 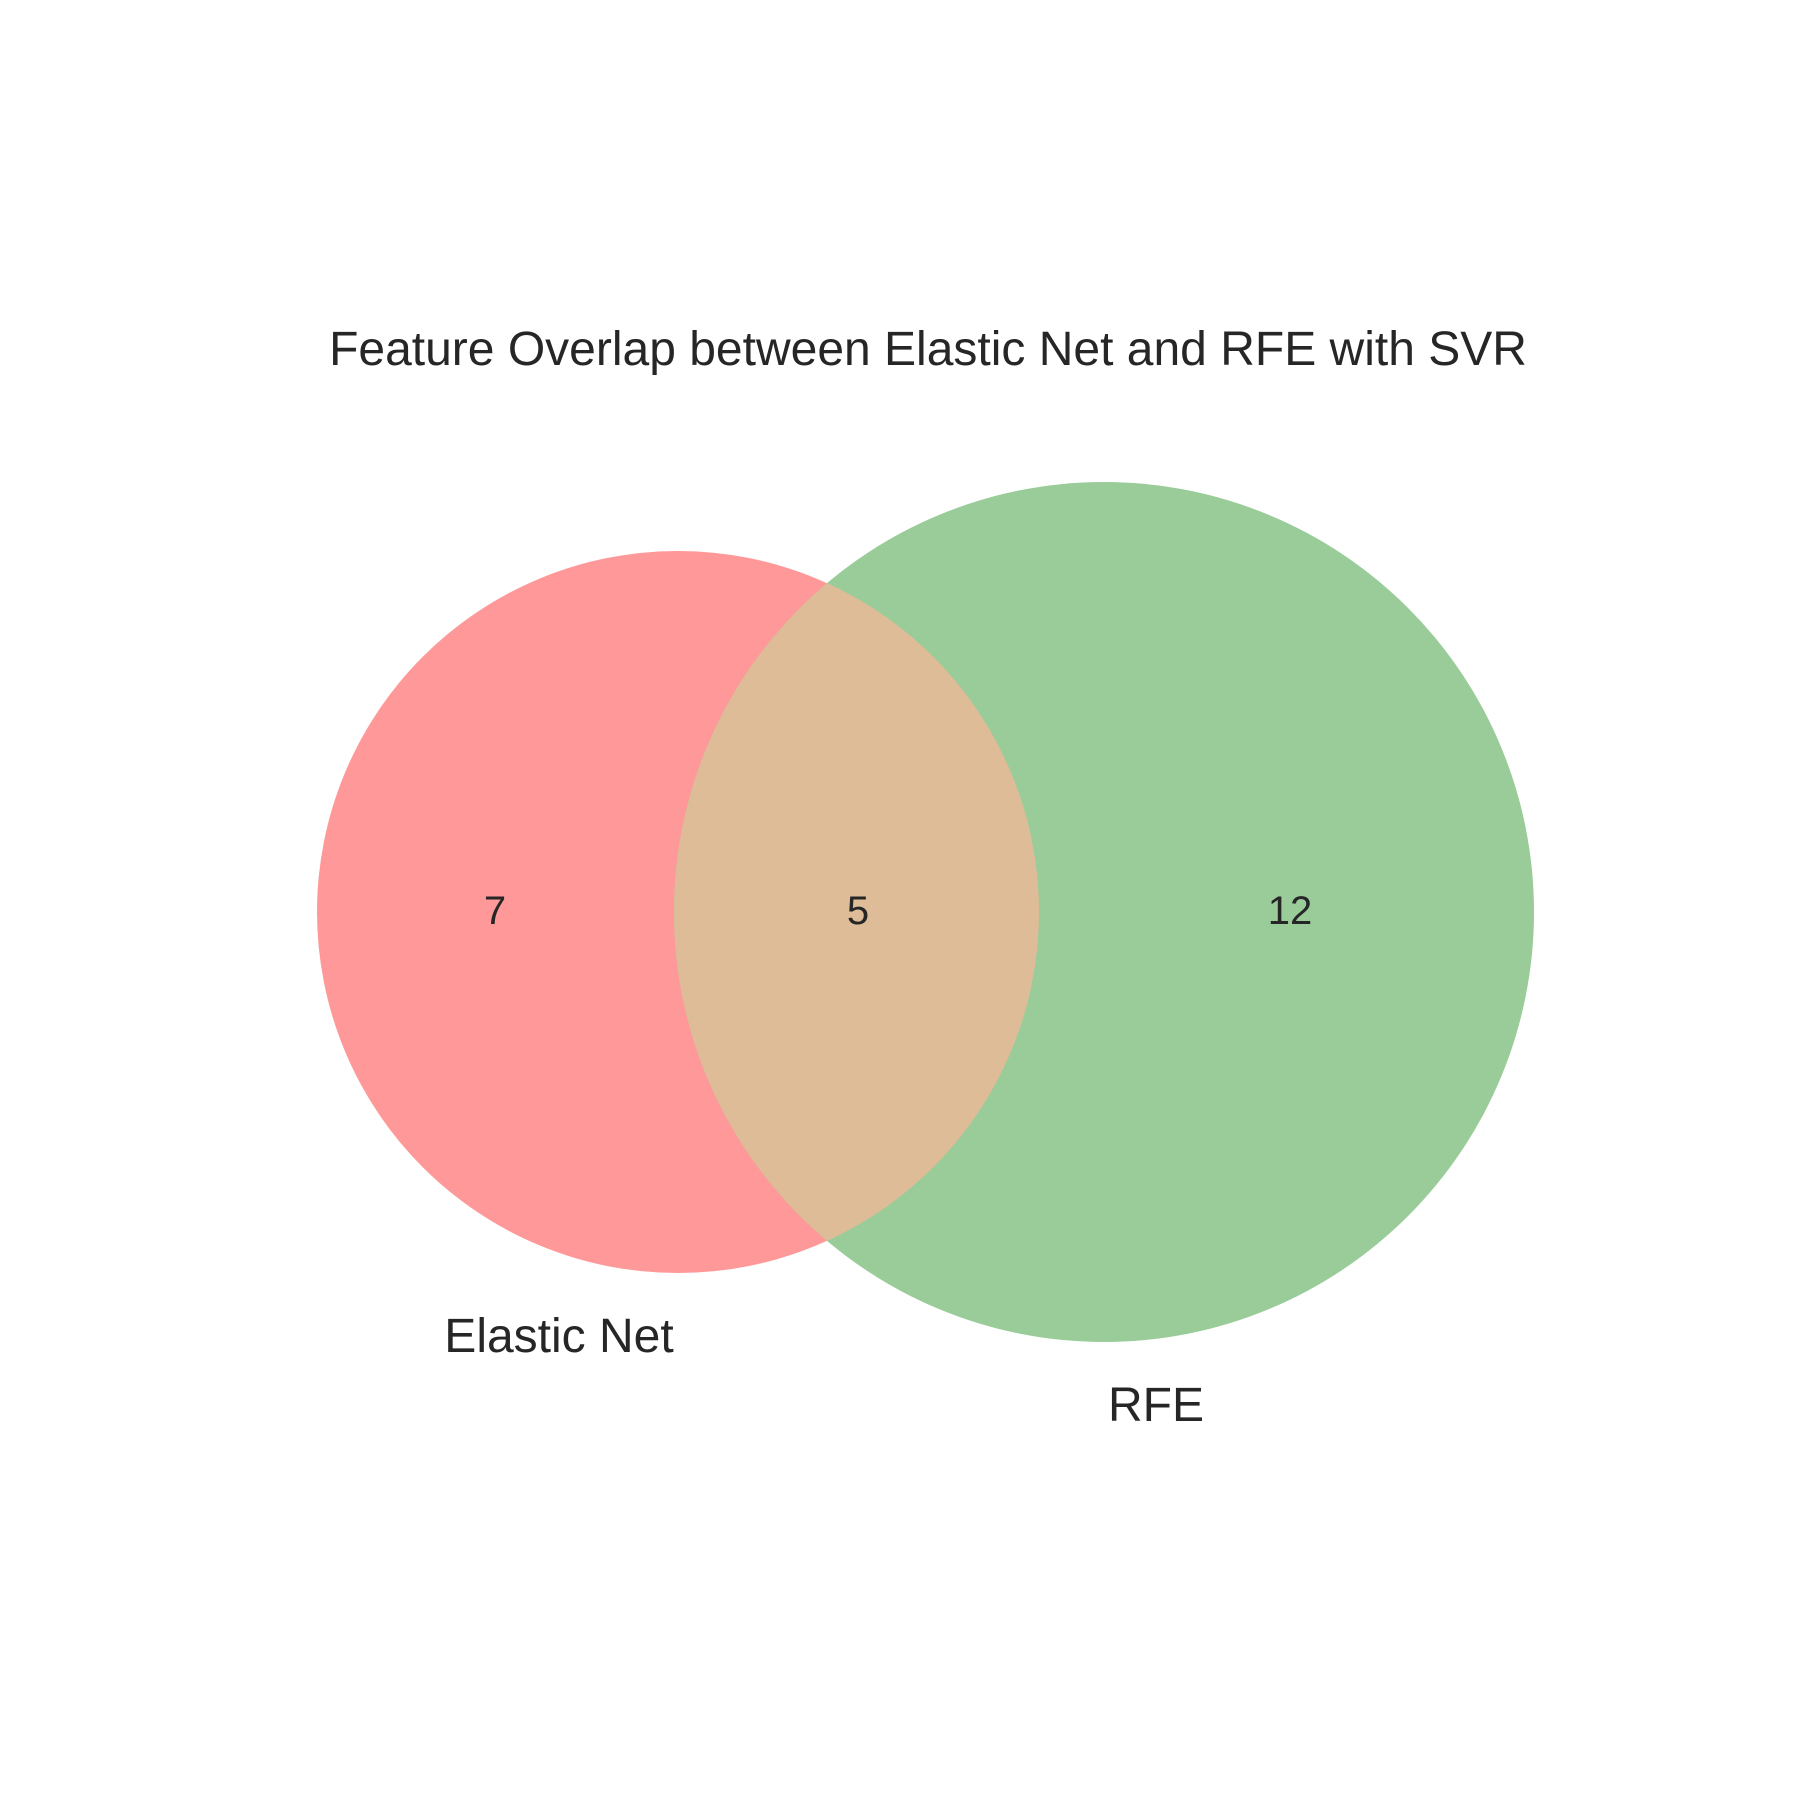 What do you see at coordinates (495, 911) in the screenshot?
I see `elastic-net-only-count: 7` at bounding box center [495, 911].